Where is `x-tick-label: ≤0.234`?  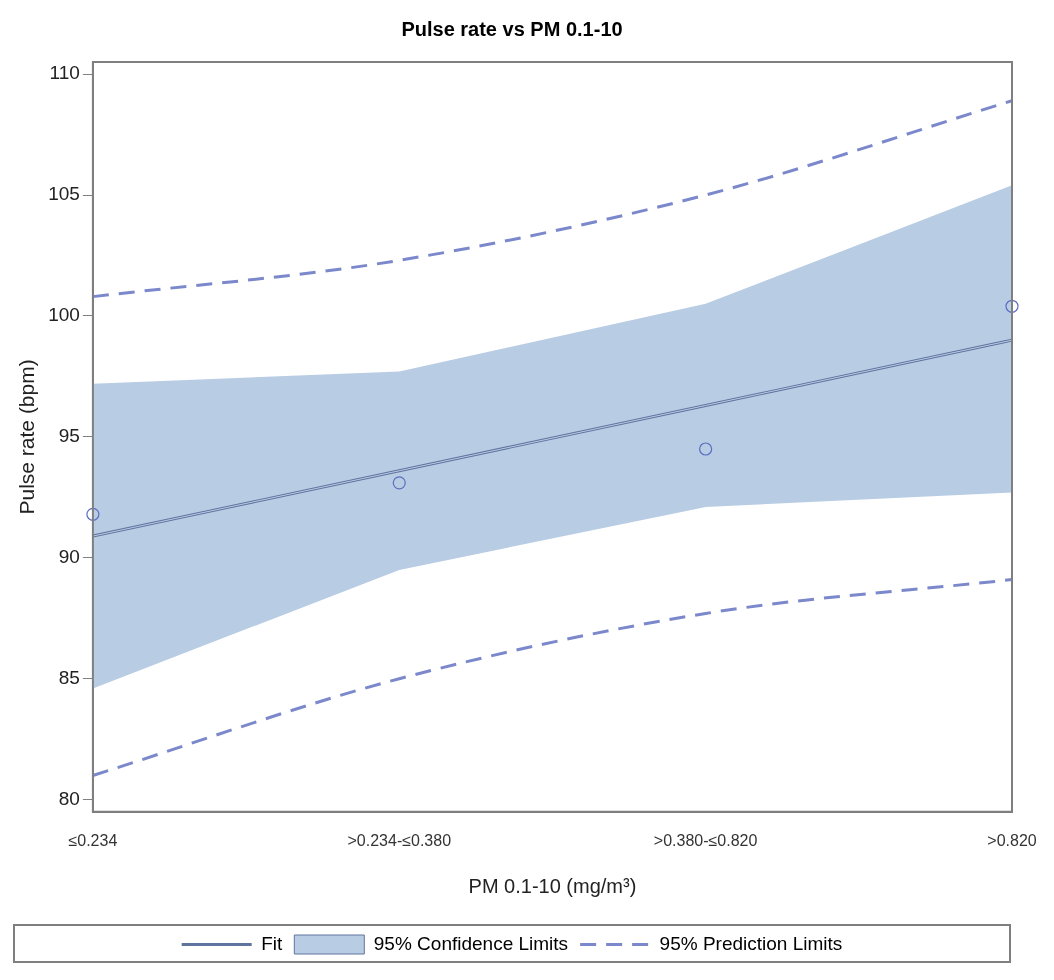
x-tick-label: ≤0.234 is located at coordinates (93, 840).